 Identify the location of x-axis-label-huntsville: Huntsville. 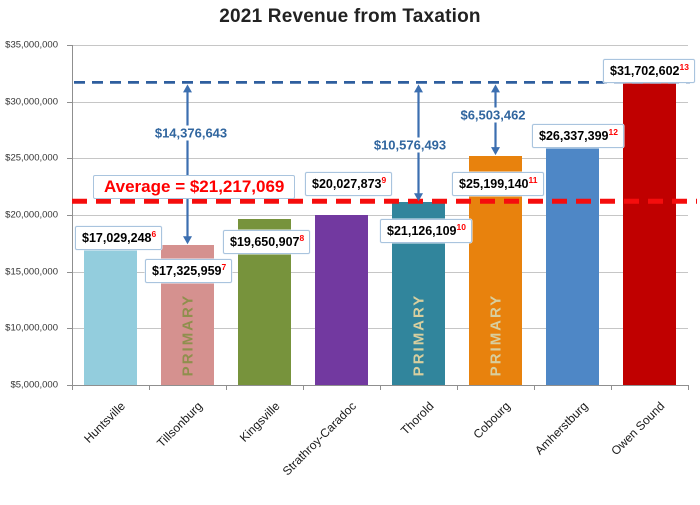
(105, 422).